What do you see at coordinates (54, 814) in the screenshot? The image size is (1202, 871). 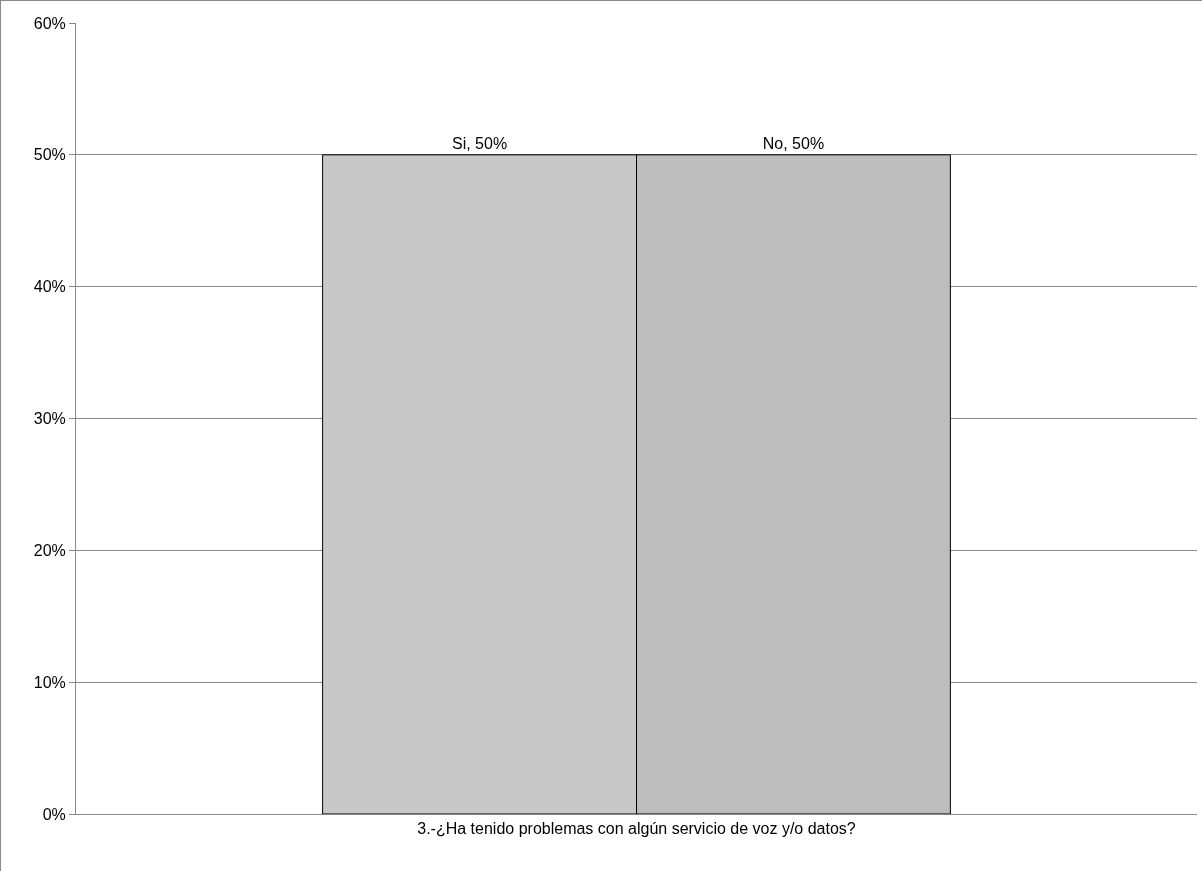 I see `y-tick-label: 0%` at bounding box center [54, 814].